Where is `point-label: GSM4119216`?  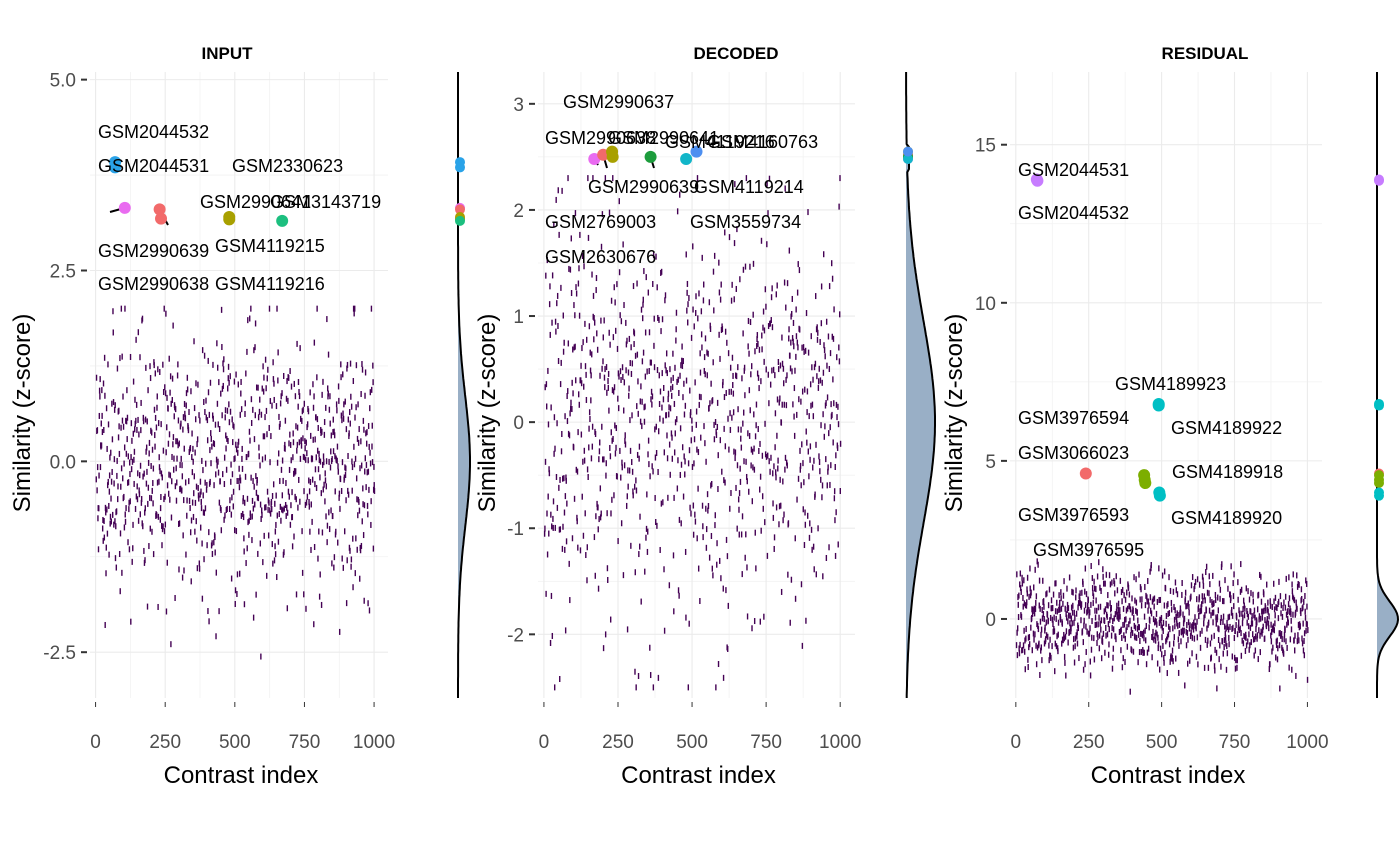
point-label: GSM4119216 is located at coordinates (270, 284).